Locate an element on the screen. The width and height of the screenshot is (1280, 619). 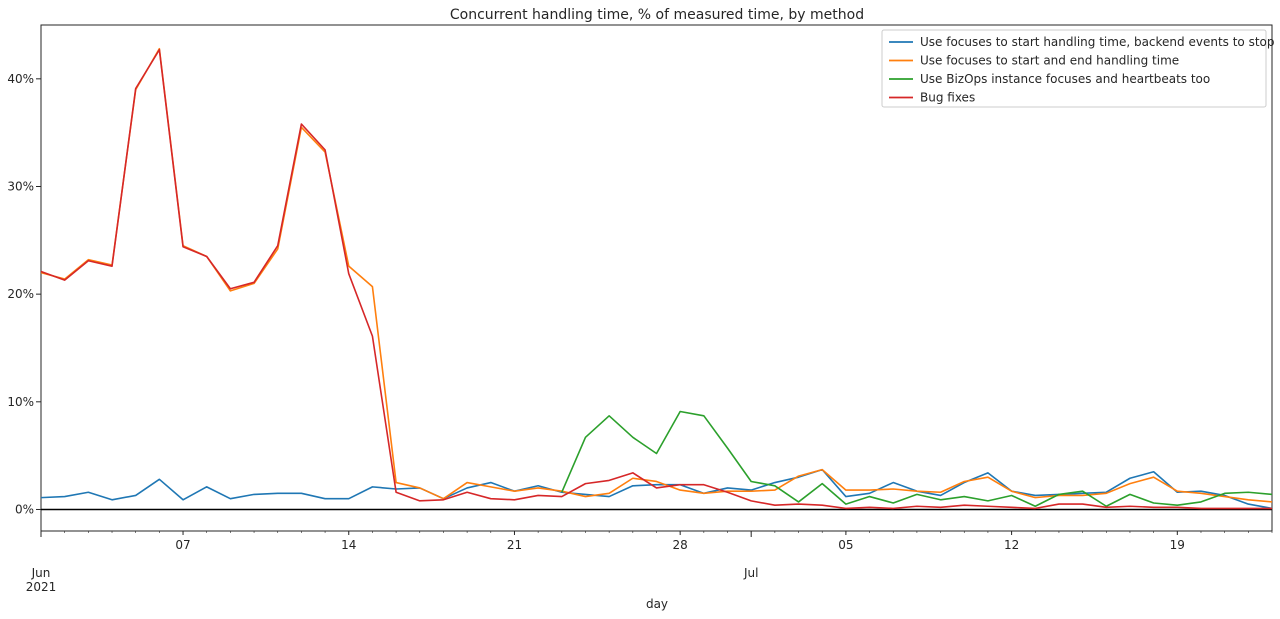
x-tick-label: 21 is located at coordinates (514, 545).